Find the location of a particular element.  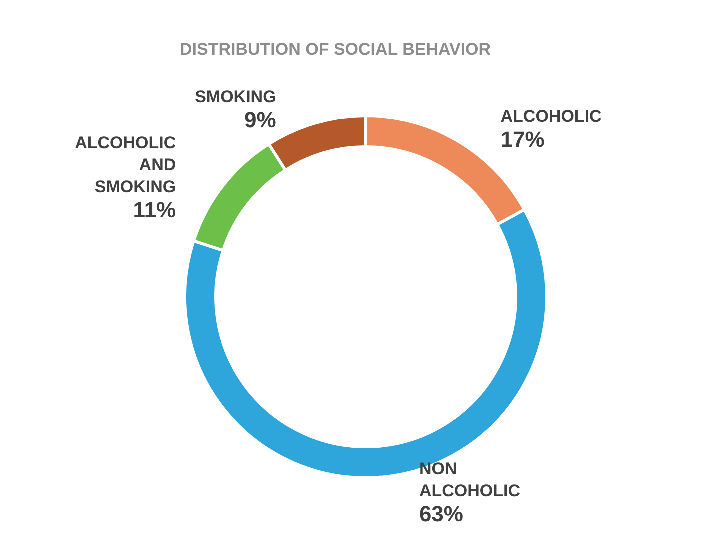

slice-label: ALCOHOLIC is located at coordinates (551, 116).